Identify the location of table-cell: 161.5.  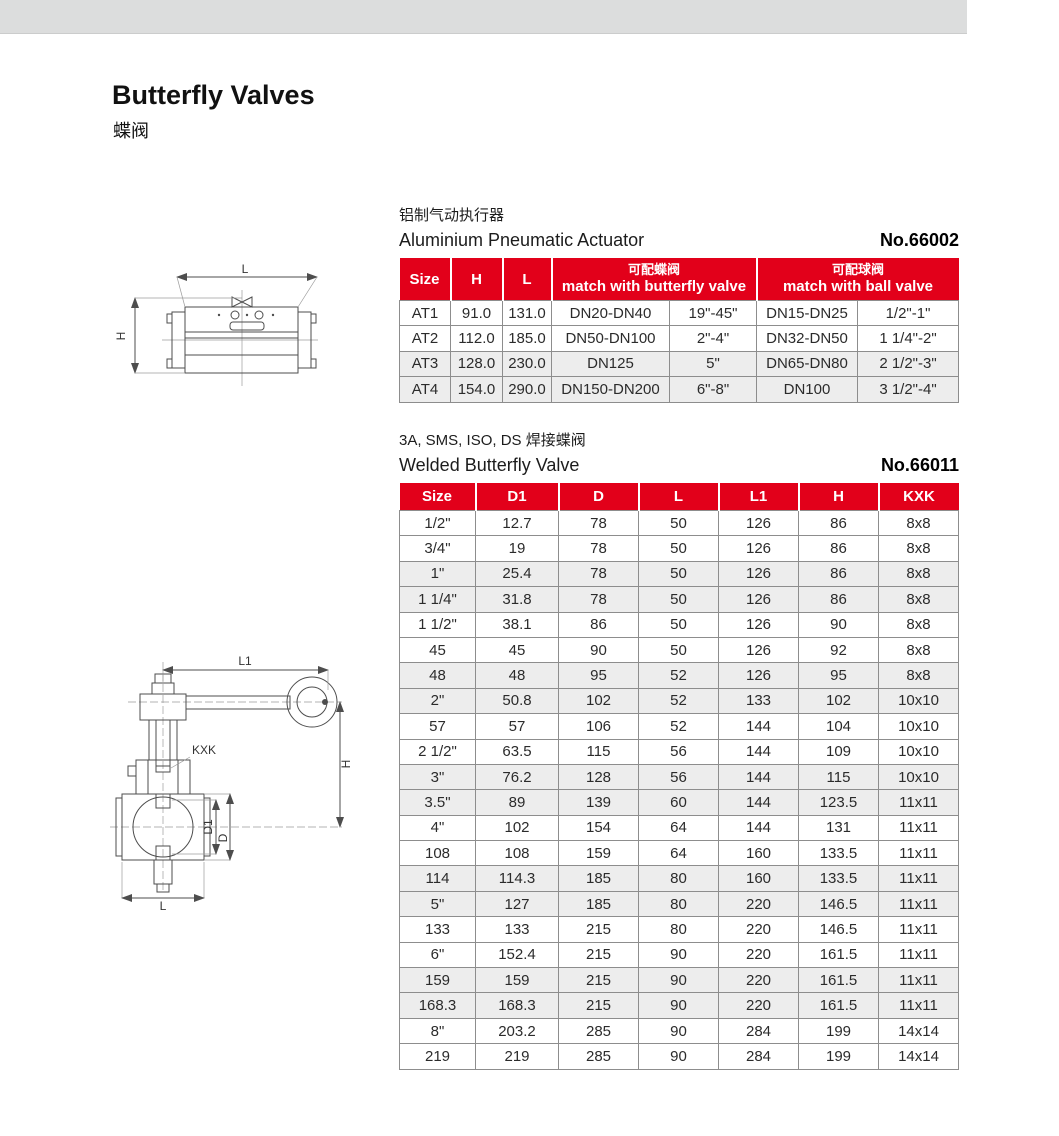
(838, 980).